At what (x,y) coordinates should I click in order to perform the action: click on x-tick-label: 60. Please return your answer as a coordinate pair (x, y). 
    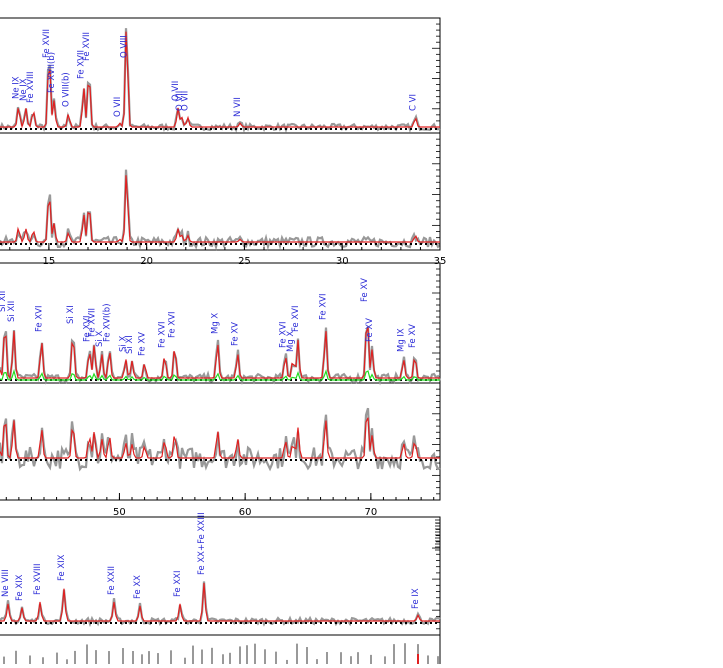
    Looking at the image, I should click on (245, 512).